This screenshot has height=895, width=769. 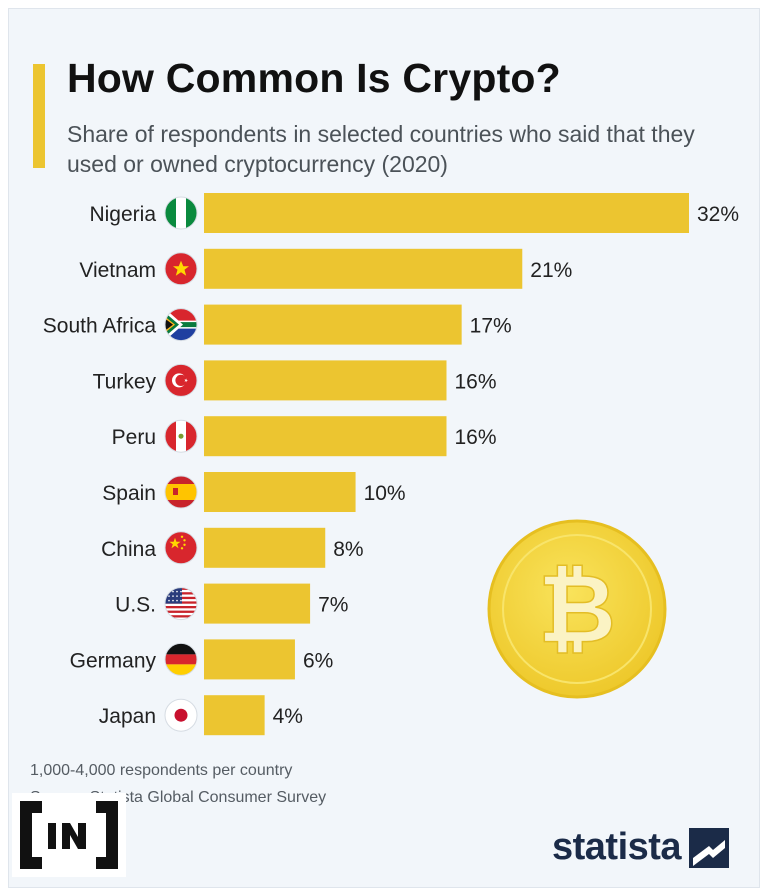 I want to click on category-label: Peru, so click(x=134, y=437).